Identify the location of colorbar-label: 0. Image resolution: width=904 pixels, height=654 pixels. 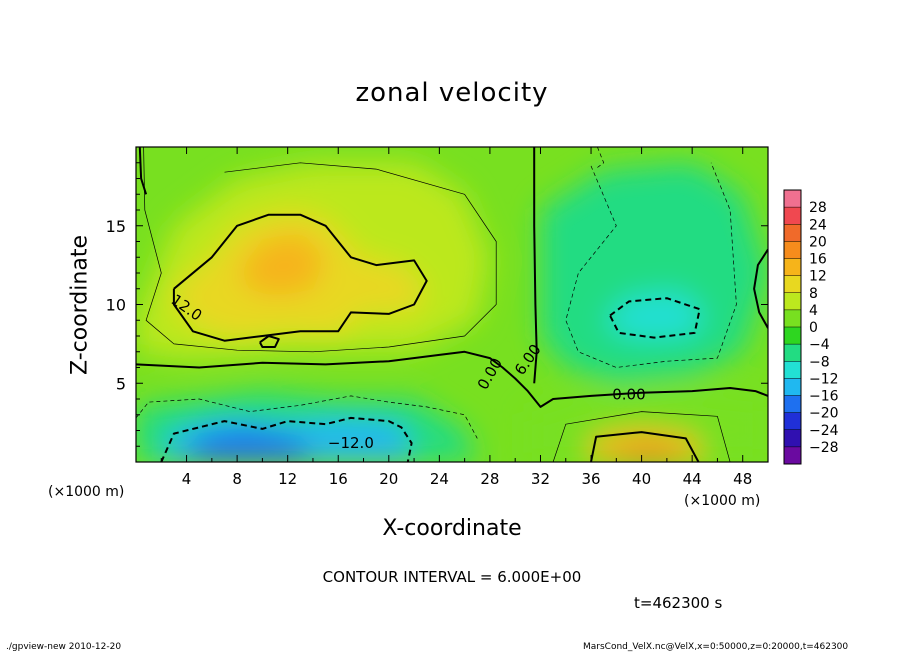
(813, 328).